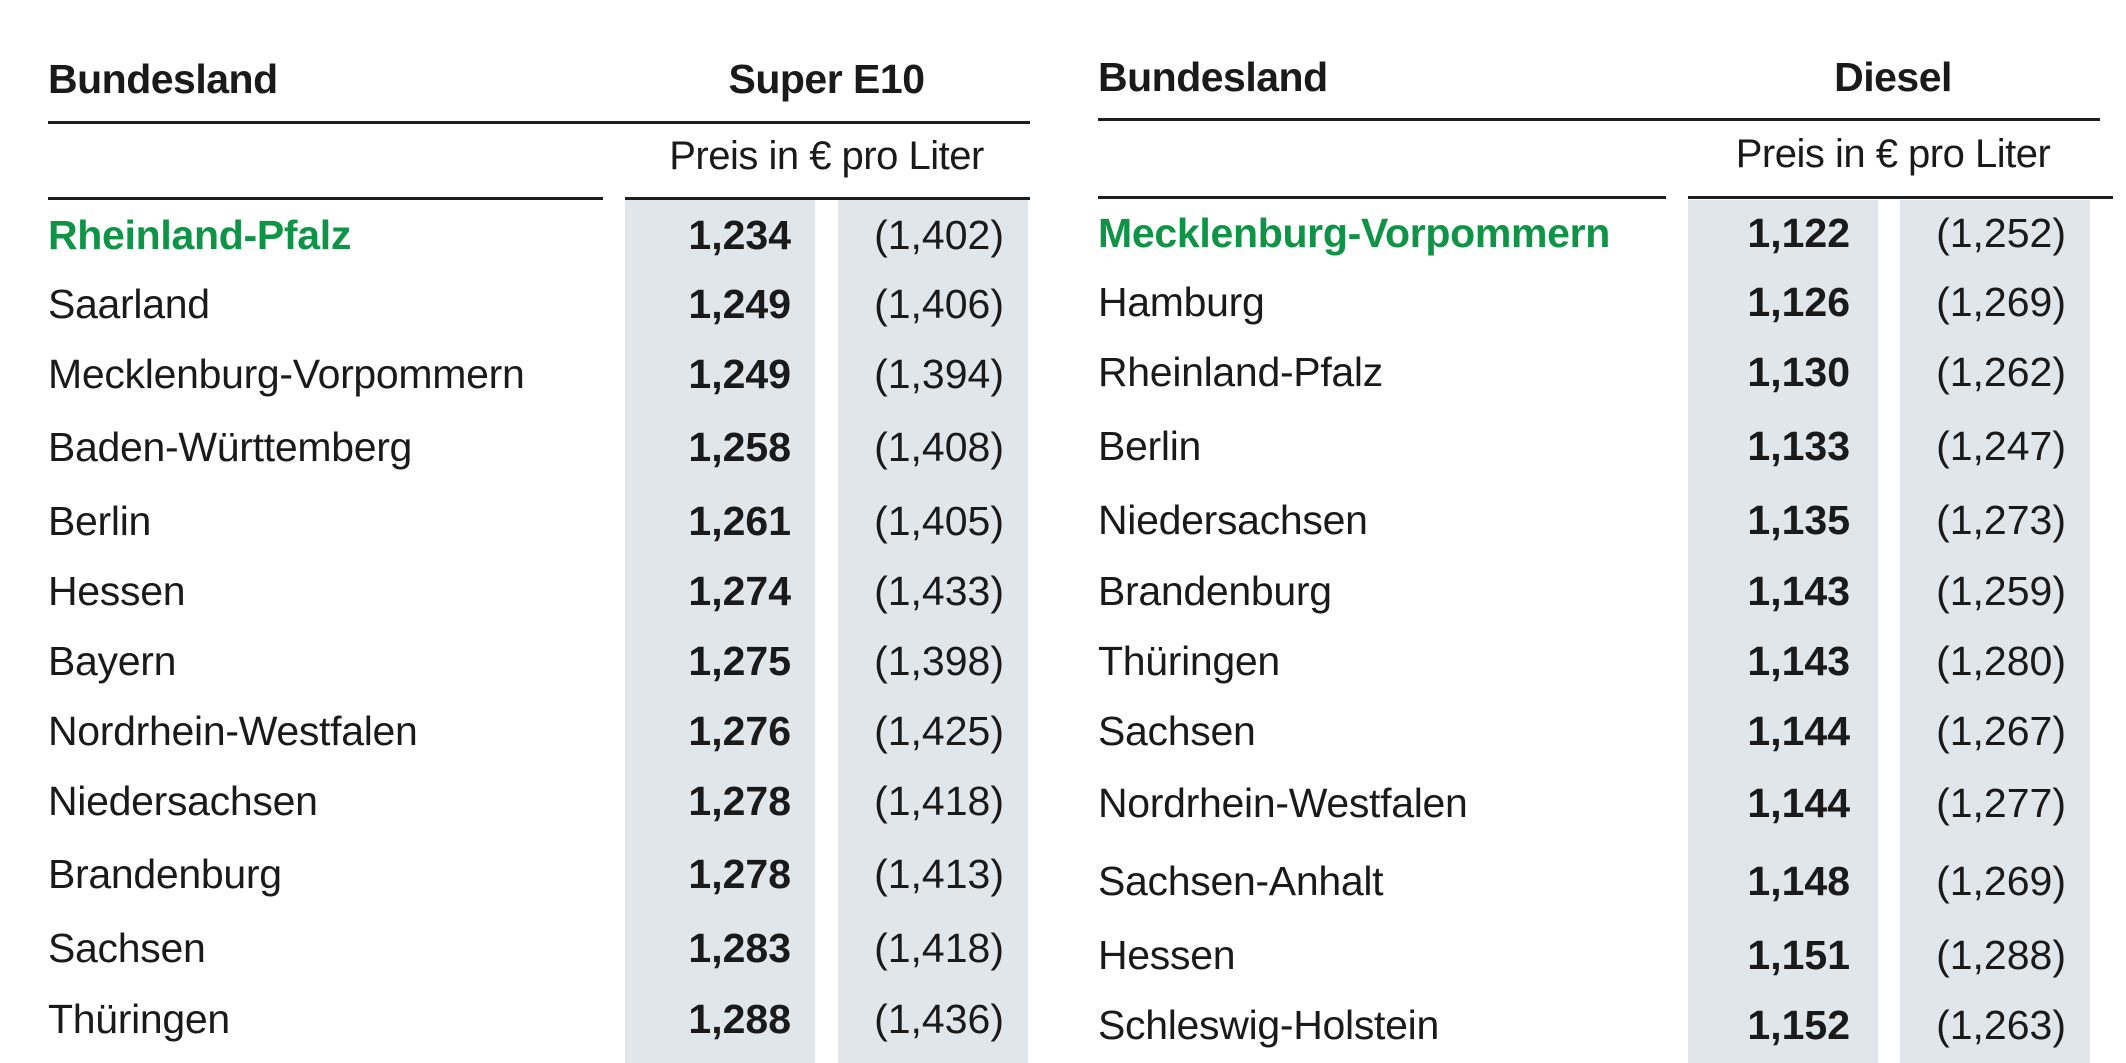  Describe the element at coordinates (1612, 446) in the screenshot. I see `table-row: Berlin 1,133 (1,247)` at that location.